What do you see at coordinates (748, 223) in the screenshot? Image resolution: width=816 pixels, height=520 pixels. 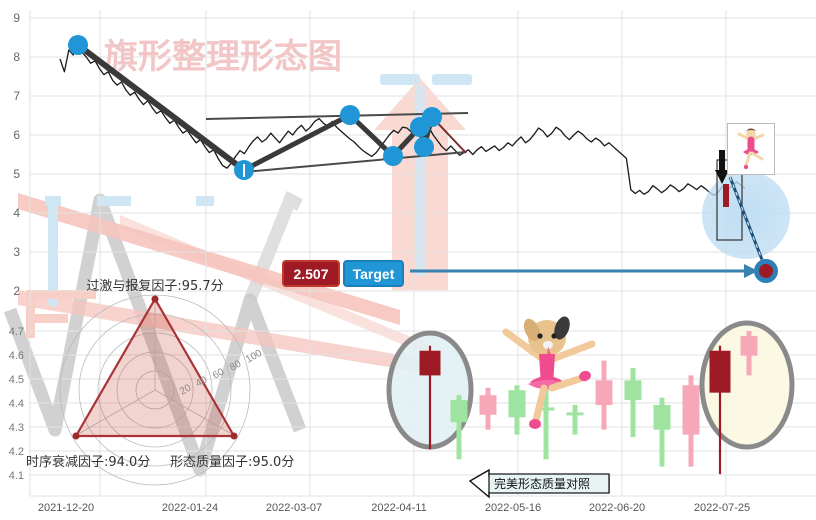 I see `projection-line-dash` at bounding box center [748, 223].